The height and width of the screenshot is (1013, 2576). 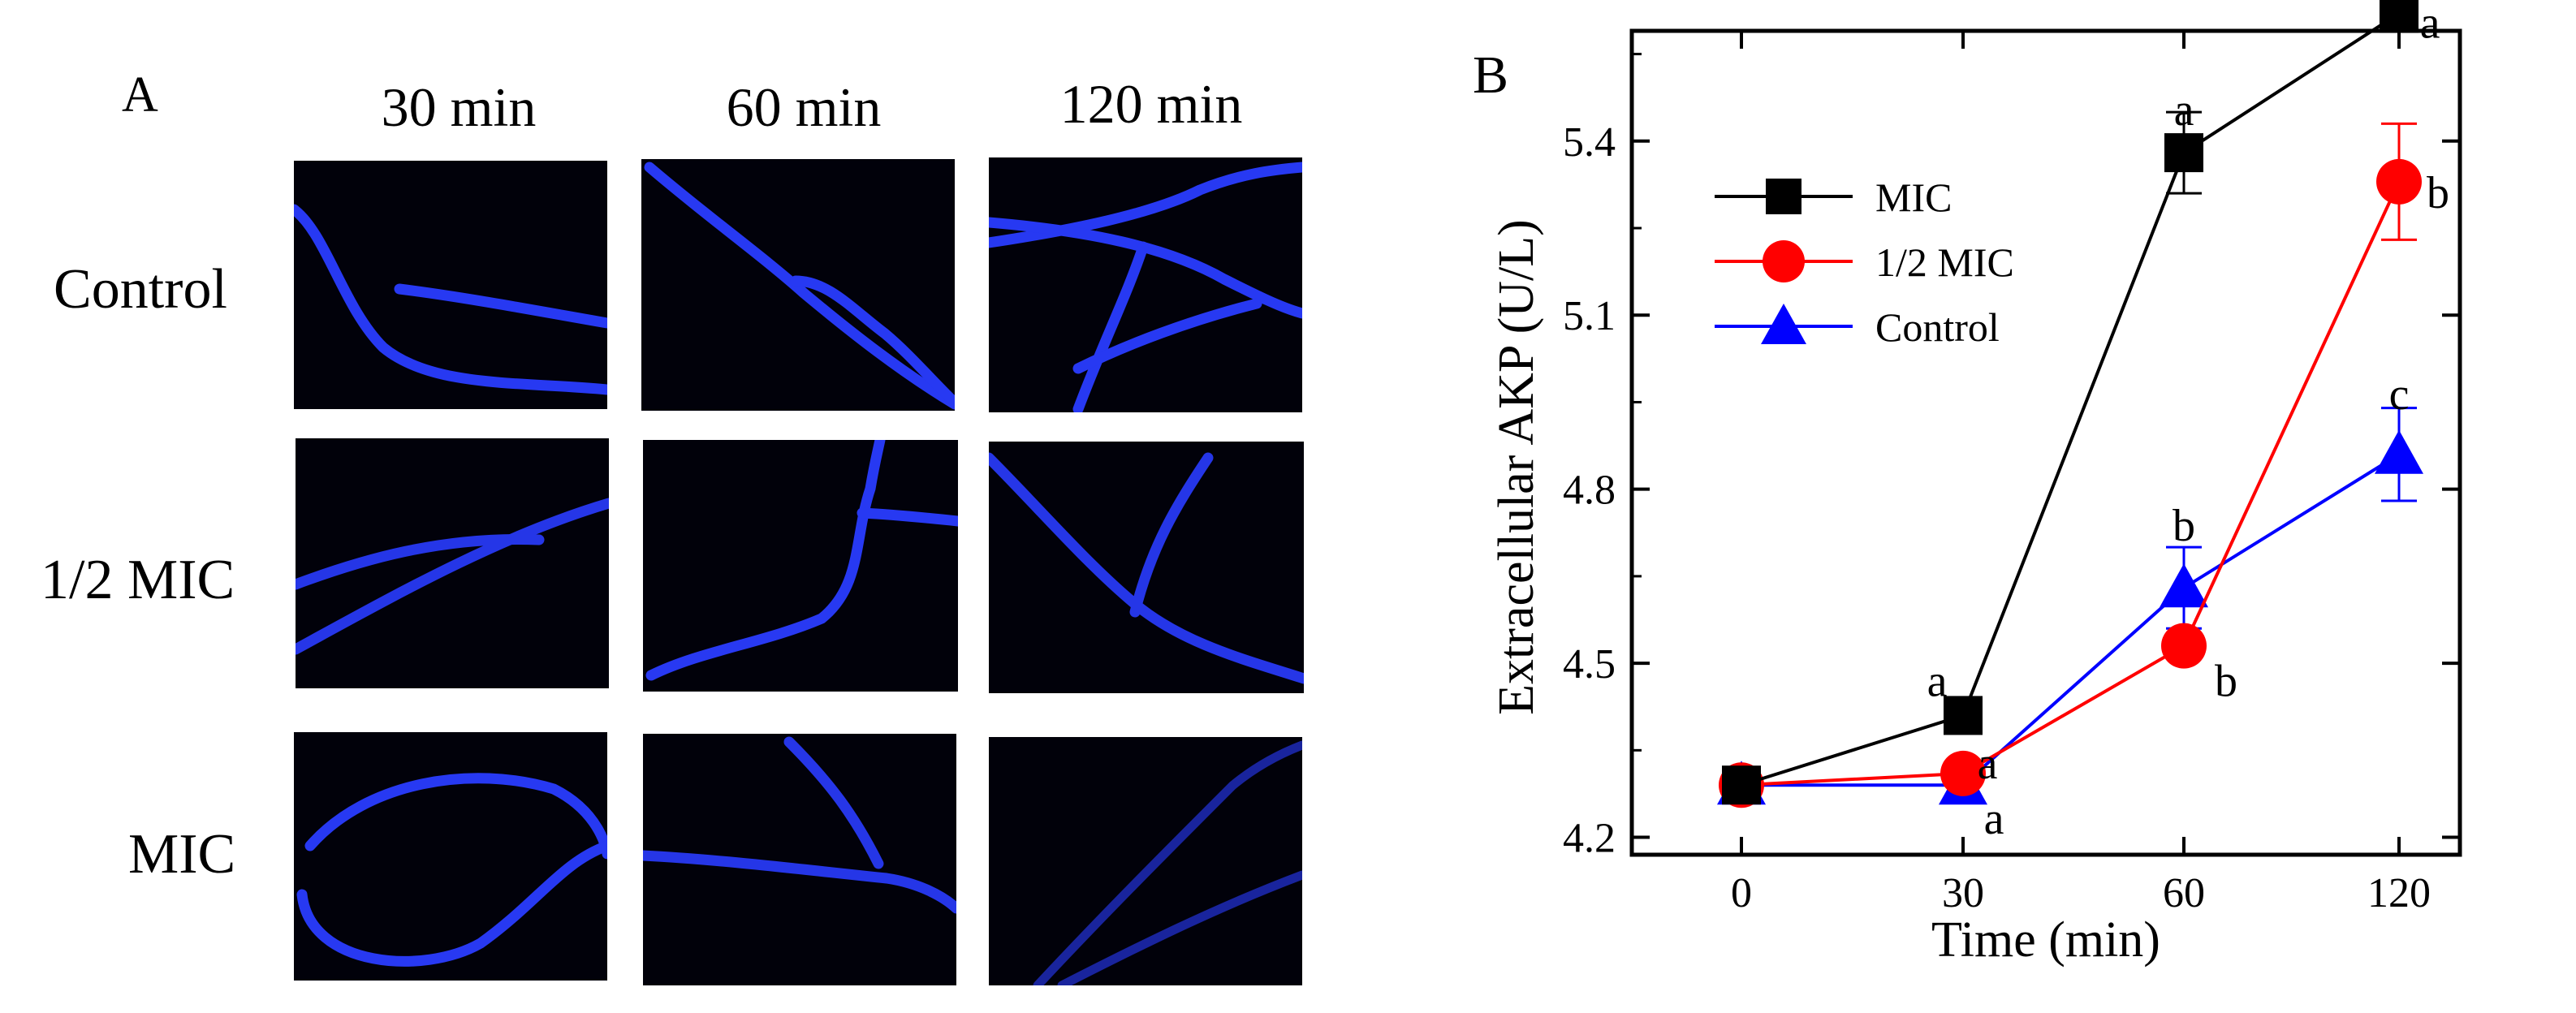 What do you see at coordinates (804, 107) in the screenshot?
I see `column-header-60-min: 60 min` at bounding box center [804, 107].